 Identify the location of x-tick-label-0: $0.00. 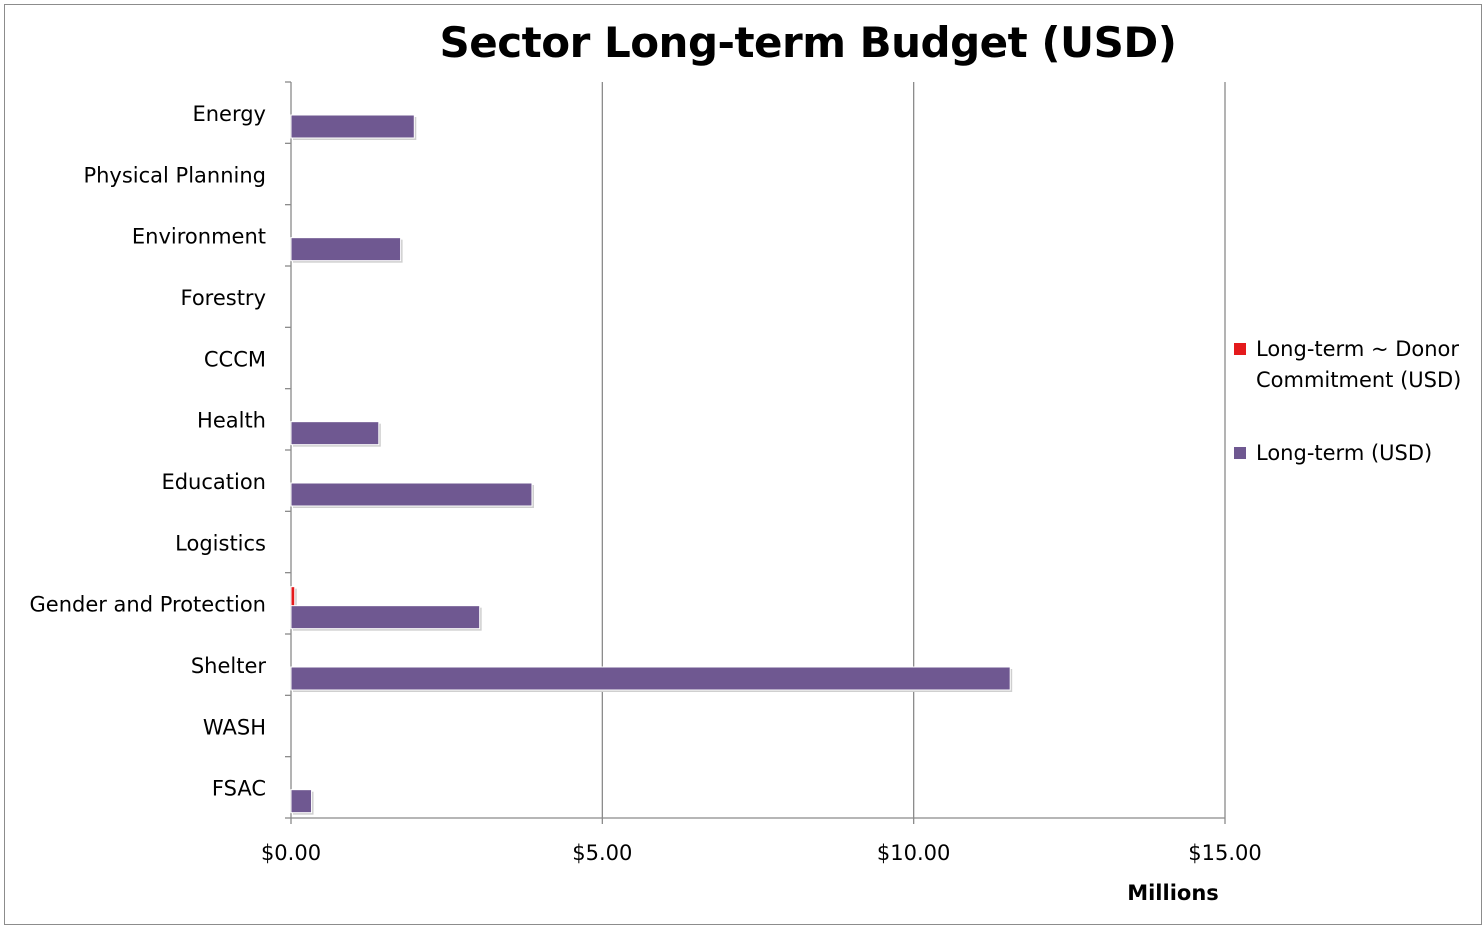
(291, 853).